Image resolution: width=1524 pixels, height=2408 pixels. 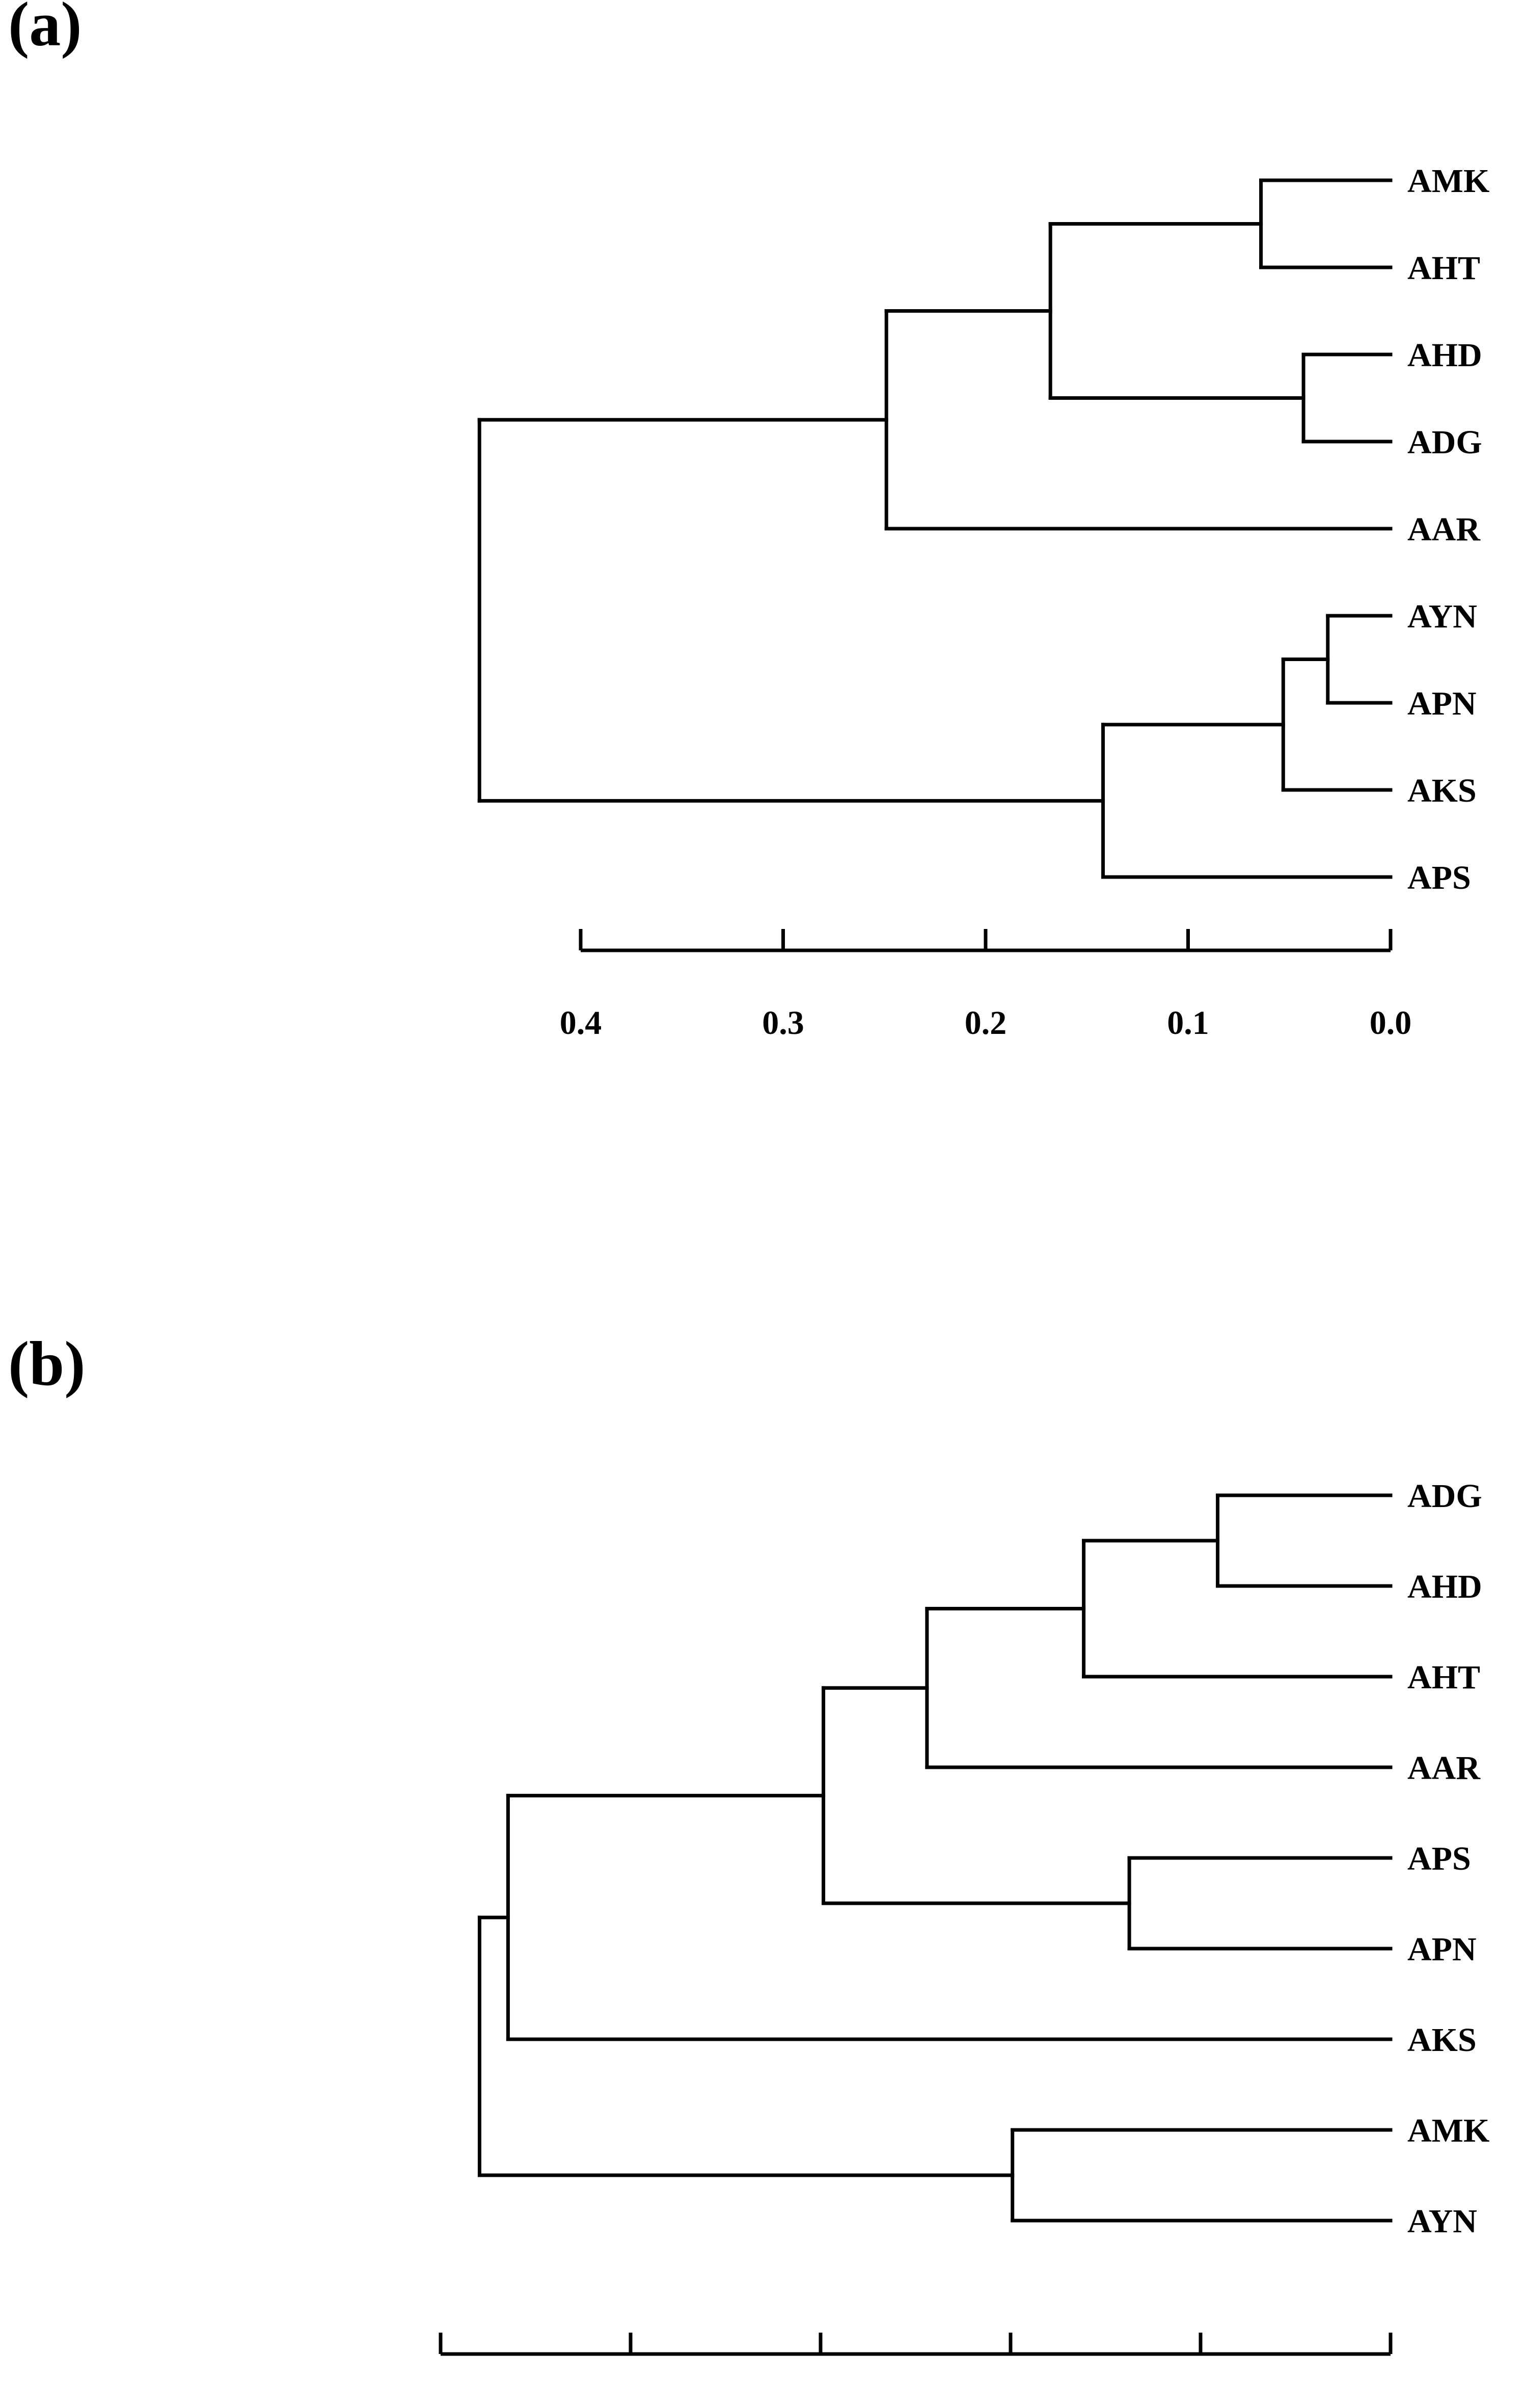 I want to click on x-tick-label-a-0: 0.4, so click(x=581, y=1023).